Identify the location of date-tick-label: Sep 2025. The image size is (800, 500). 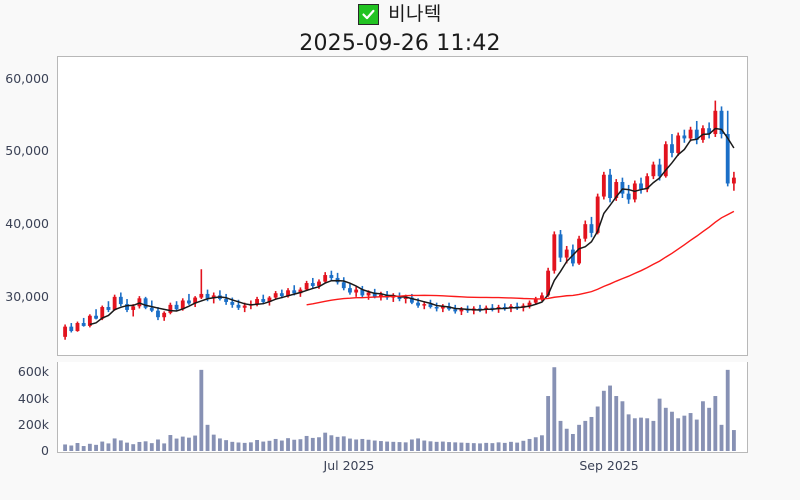
(609, 465).